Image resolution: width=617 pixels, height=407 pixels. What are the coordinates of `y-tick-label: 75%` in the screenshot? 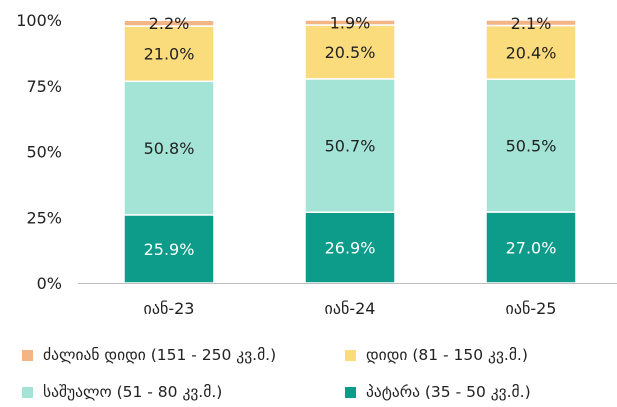 It's located at (44, 86).